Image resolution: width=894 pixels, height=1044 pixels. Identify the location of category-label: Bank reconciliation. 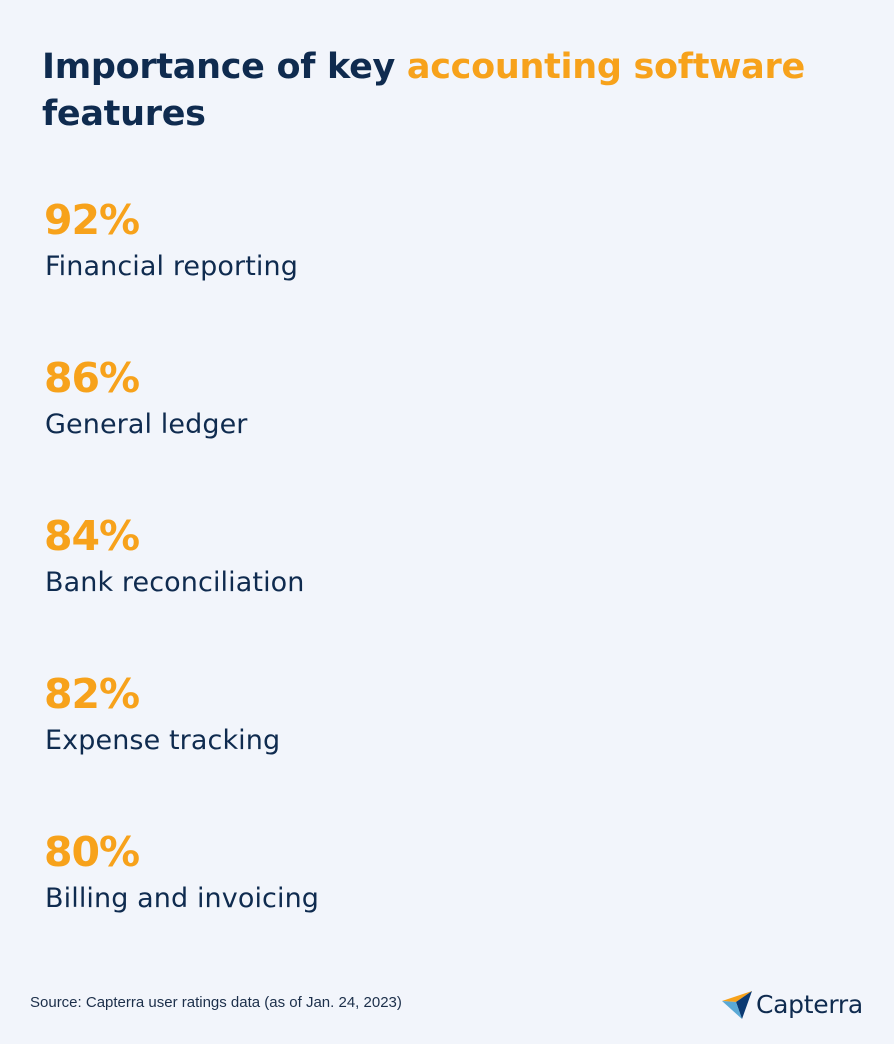
(175, 582).